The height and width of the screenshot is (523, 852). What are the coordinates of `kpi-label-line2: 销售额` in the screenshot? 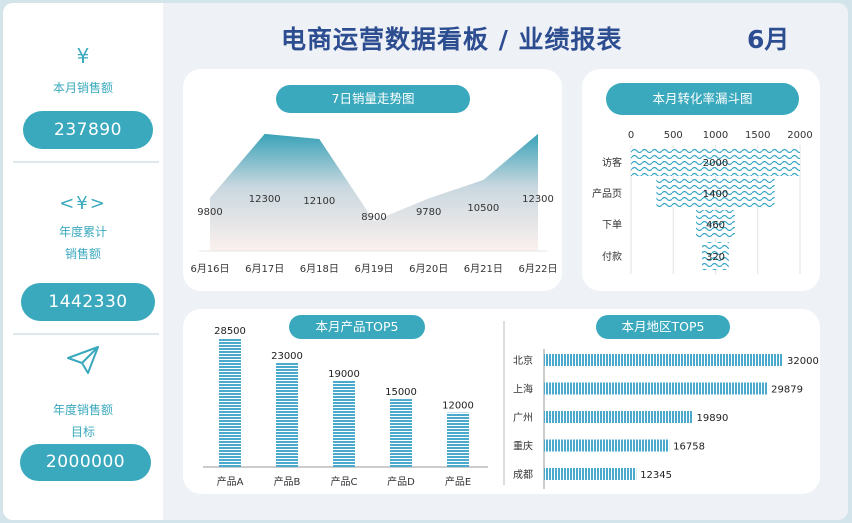 It's located at (82, 254).